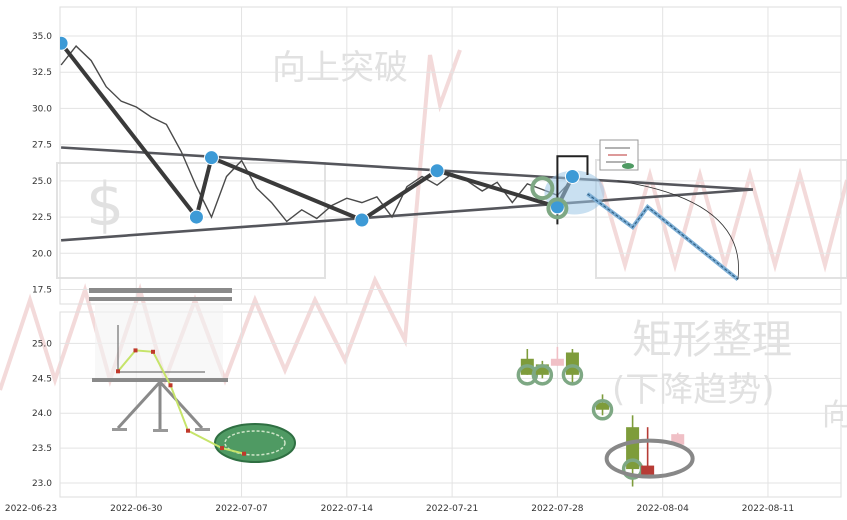 The image size is (847, 520). Describe the element at coordinates (712, 340) in the screenshot. I see `watermark-text-rectangle: 矩形整理` at that location.